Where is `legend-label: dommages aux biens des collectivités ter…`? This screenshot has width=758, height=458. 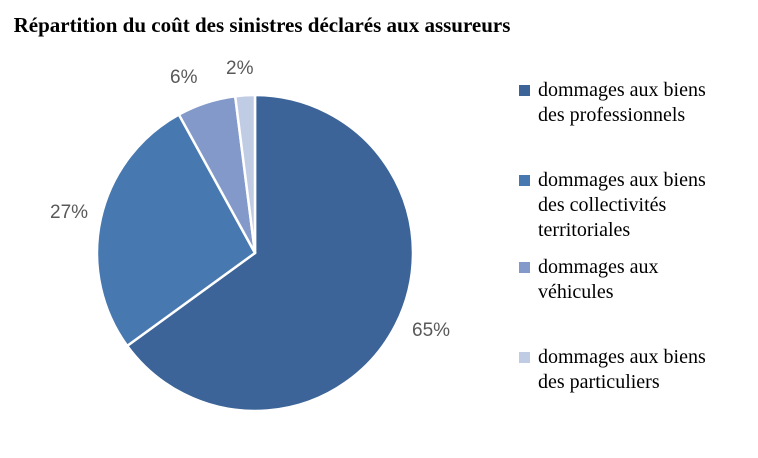
legend-label: dommages aux biens des collectivités ter… is located at coordinates (622, 205).